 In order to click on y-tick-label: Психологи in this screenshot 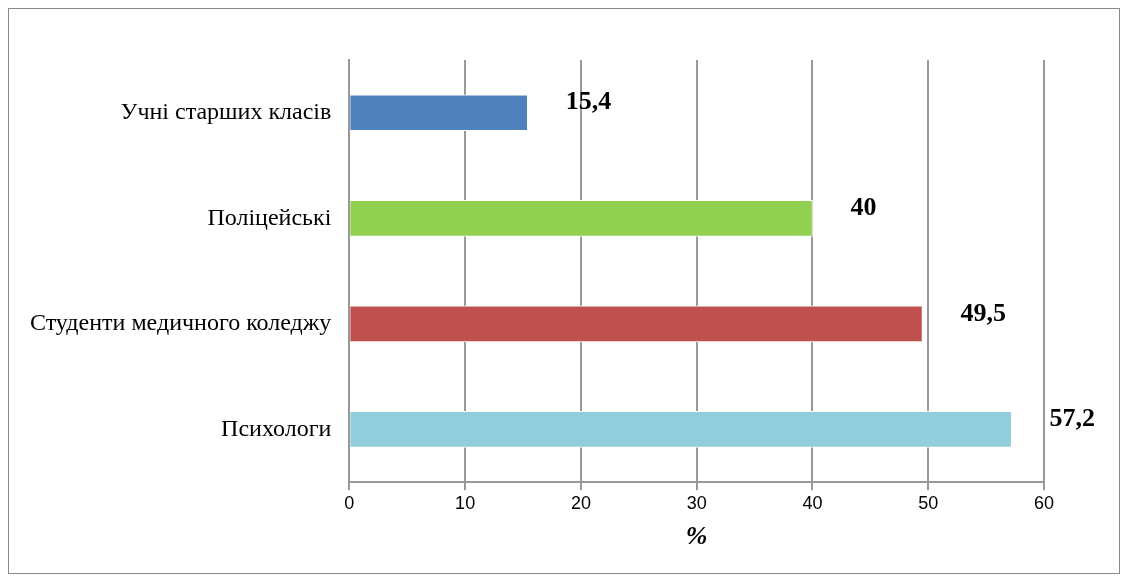, I will do `click(276, 427)`.